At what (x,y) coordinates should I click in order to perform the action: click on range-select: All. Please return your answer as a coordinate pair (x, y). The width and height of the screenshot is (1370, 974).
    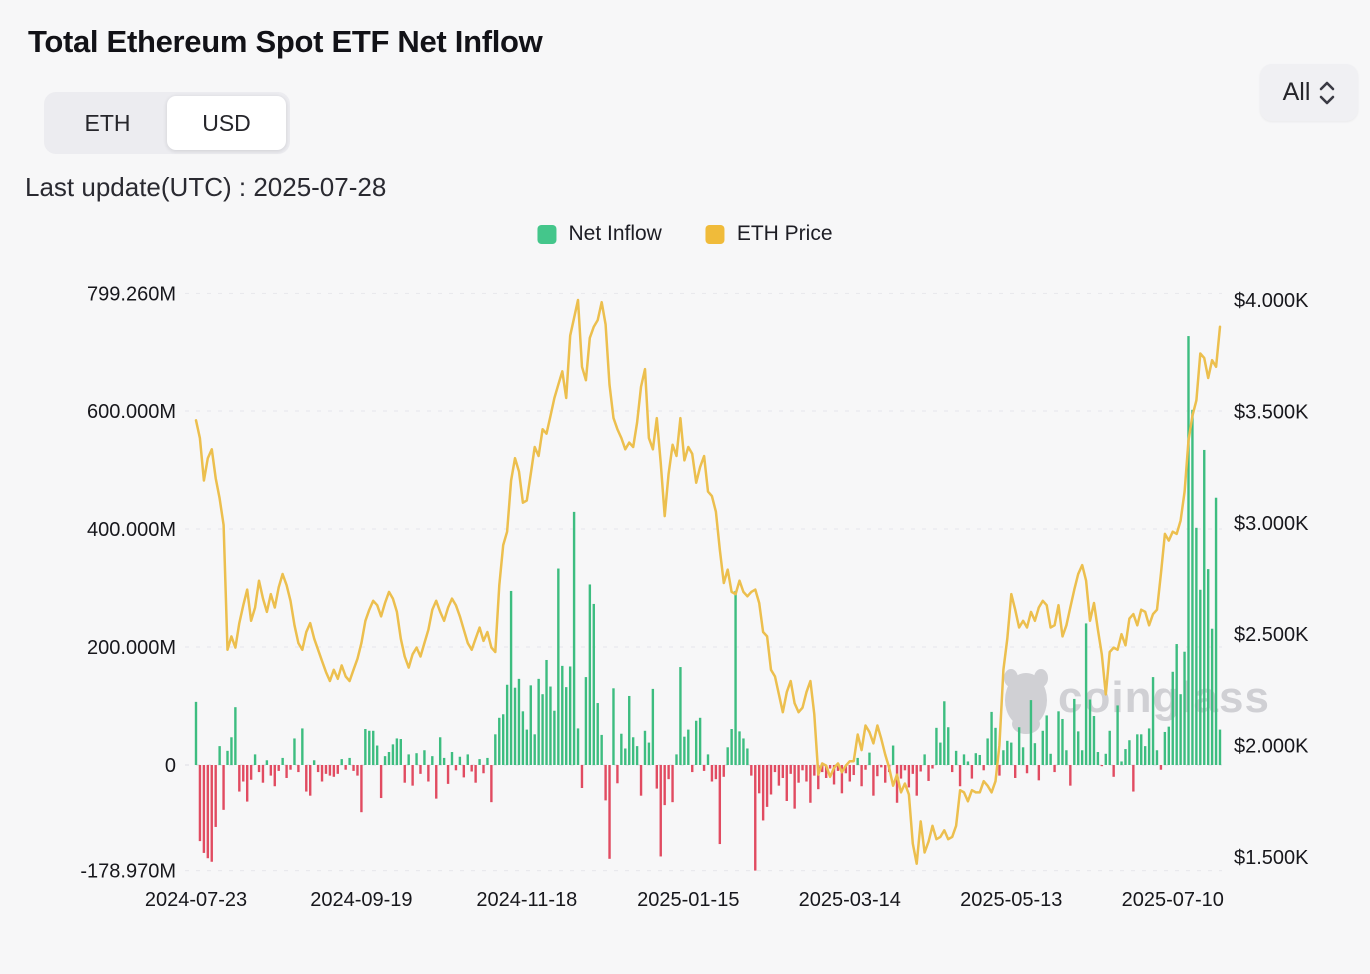
    Looking at the image, I should click on (1309, 92).